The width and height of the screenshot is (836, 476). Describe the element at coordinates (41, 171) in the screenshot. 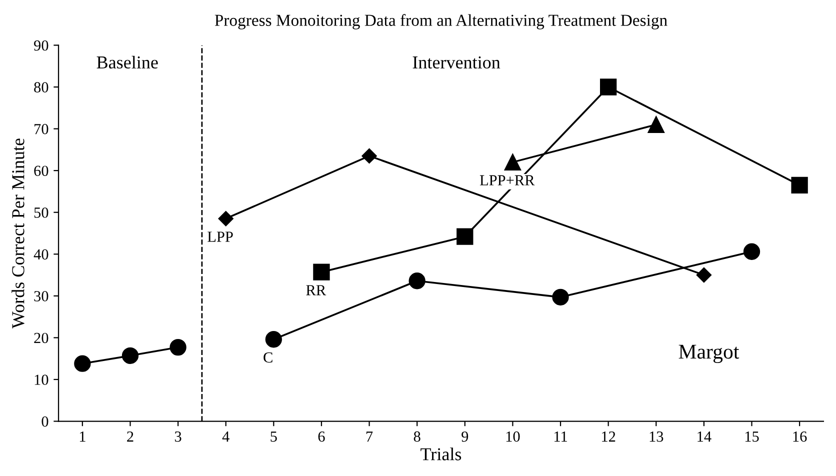

I see `y-tick-label: 60` at that location.